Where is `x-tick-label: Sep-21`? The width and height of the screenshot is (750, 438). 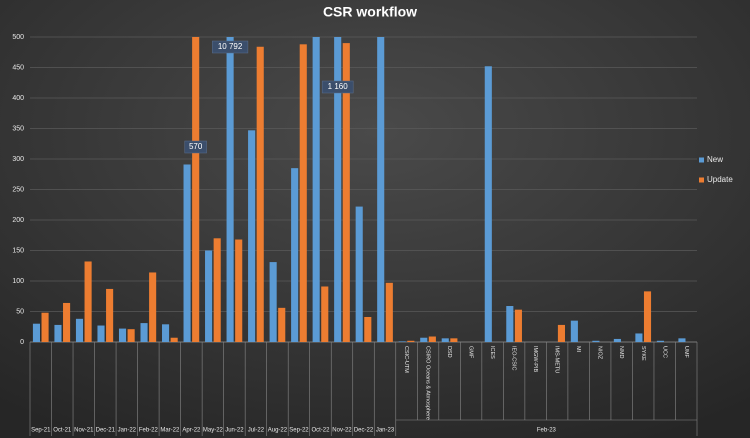
x-tick-label: Sep-21 is located at coordinates (41, 431).